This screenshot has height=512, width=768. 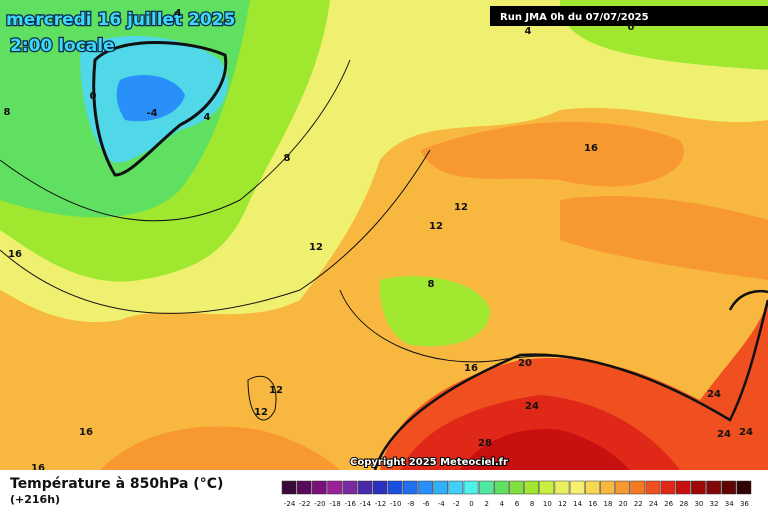 What do you see at coordinates (429, 462) in the screenshot?
I see `copyright: Copyright 2025 Meteociel.fr` at bounding box center [429, 462].